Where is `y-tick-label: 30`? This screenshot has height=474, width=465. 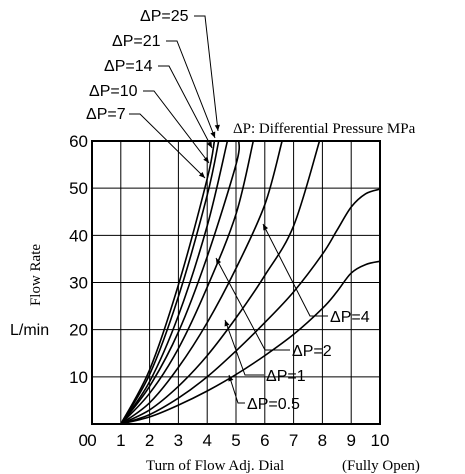
y-tick-label: 30 is located at coordinates (78, 283).